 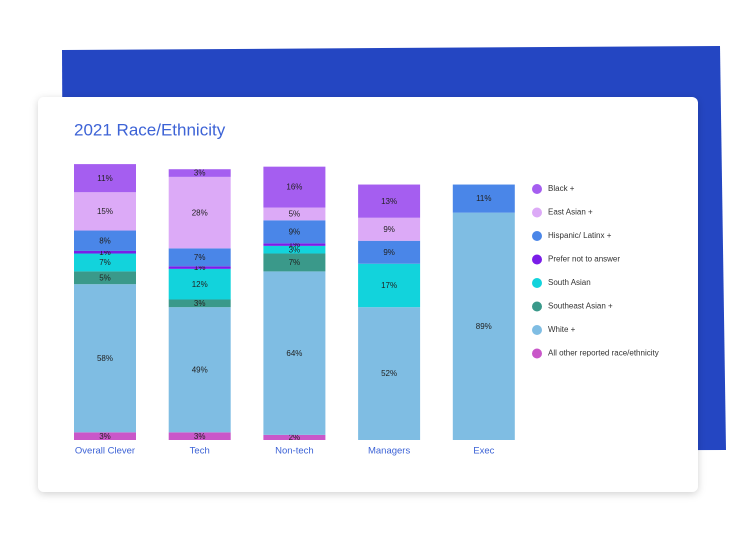 What do you see at coordinates (580, 306) in the screenshot?
I see `legend-label: Southeast Asian +` at bounding box center [580, 306].